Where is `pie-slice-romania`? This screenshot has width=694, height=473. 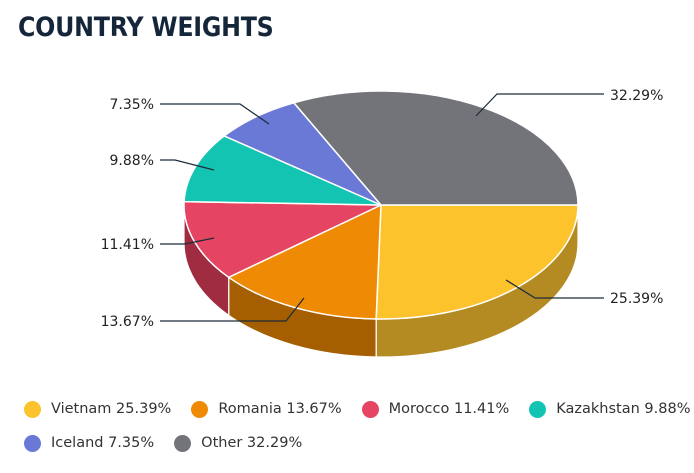
pie-slice-romania is located at coordinates (304, 261).